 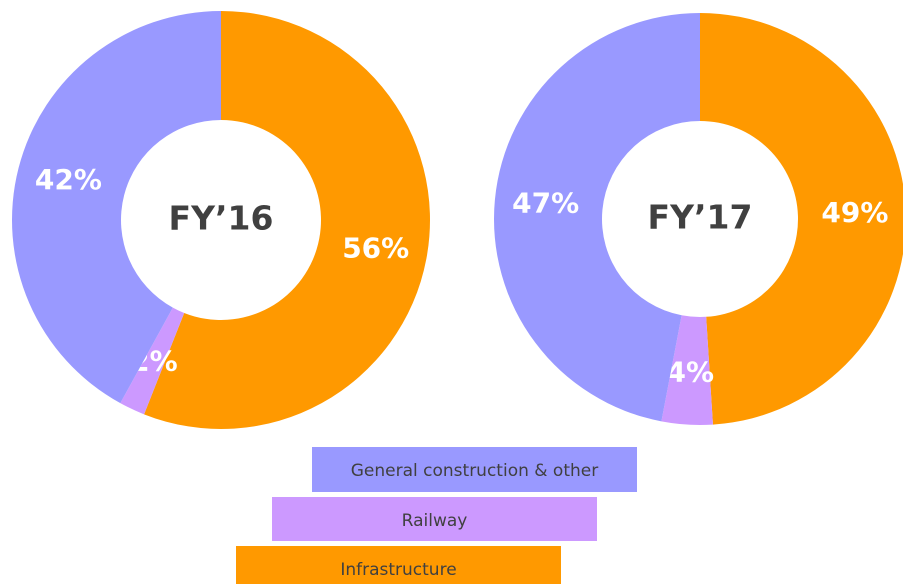 What do you see at coordinates (690, 372) in the screenshot?
I see `value-label: 4%` at bounding box center [690, 372].